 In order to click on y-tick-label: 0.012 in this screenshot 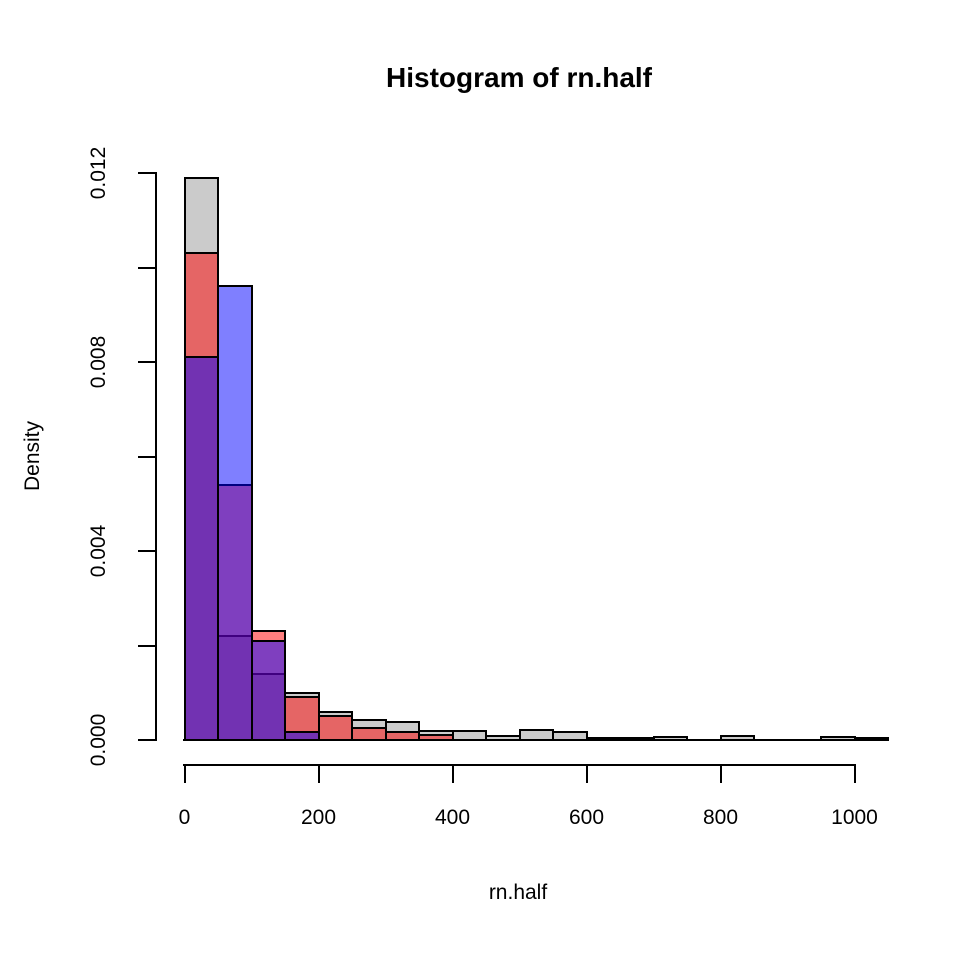, I will do `click(98, 173)`.